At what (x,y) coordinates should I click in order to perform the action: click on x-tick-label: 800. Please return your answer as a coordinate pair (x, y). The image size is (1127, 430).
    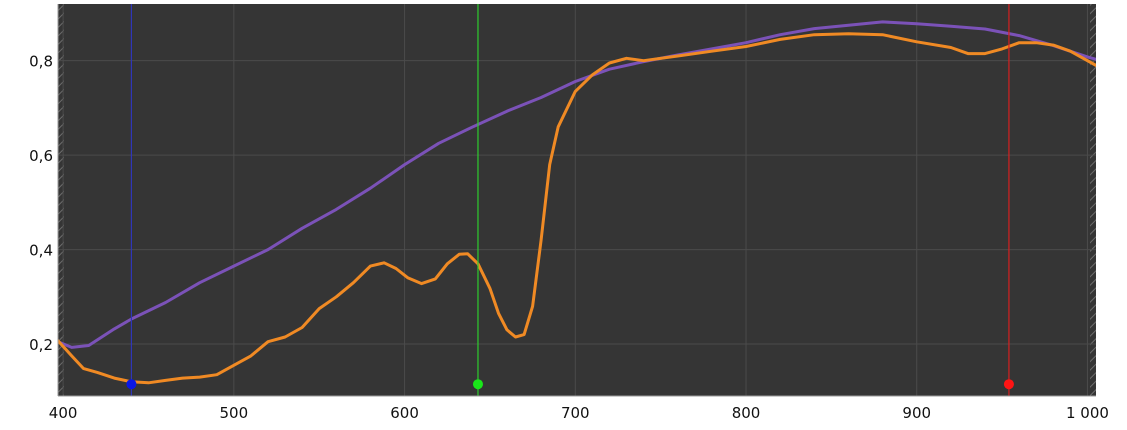
    Looking at the image, I should click on (746, 413).